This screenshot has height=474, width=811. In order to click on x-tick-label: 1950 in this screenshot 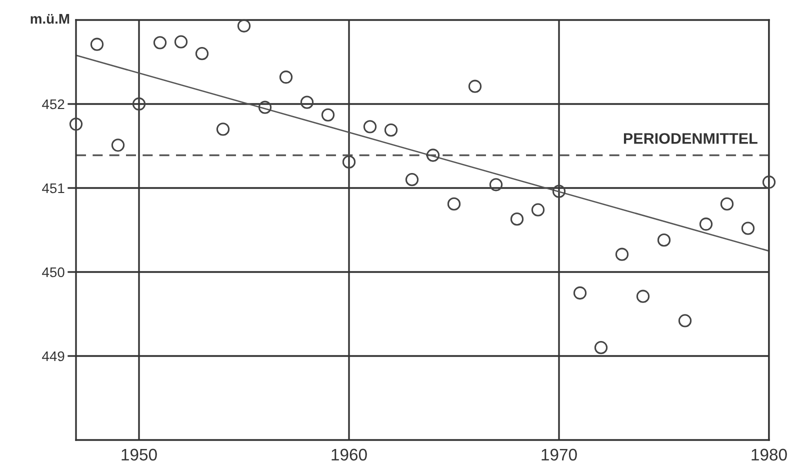, I will do `click(139, 454)`.